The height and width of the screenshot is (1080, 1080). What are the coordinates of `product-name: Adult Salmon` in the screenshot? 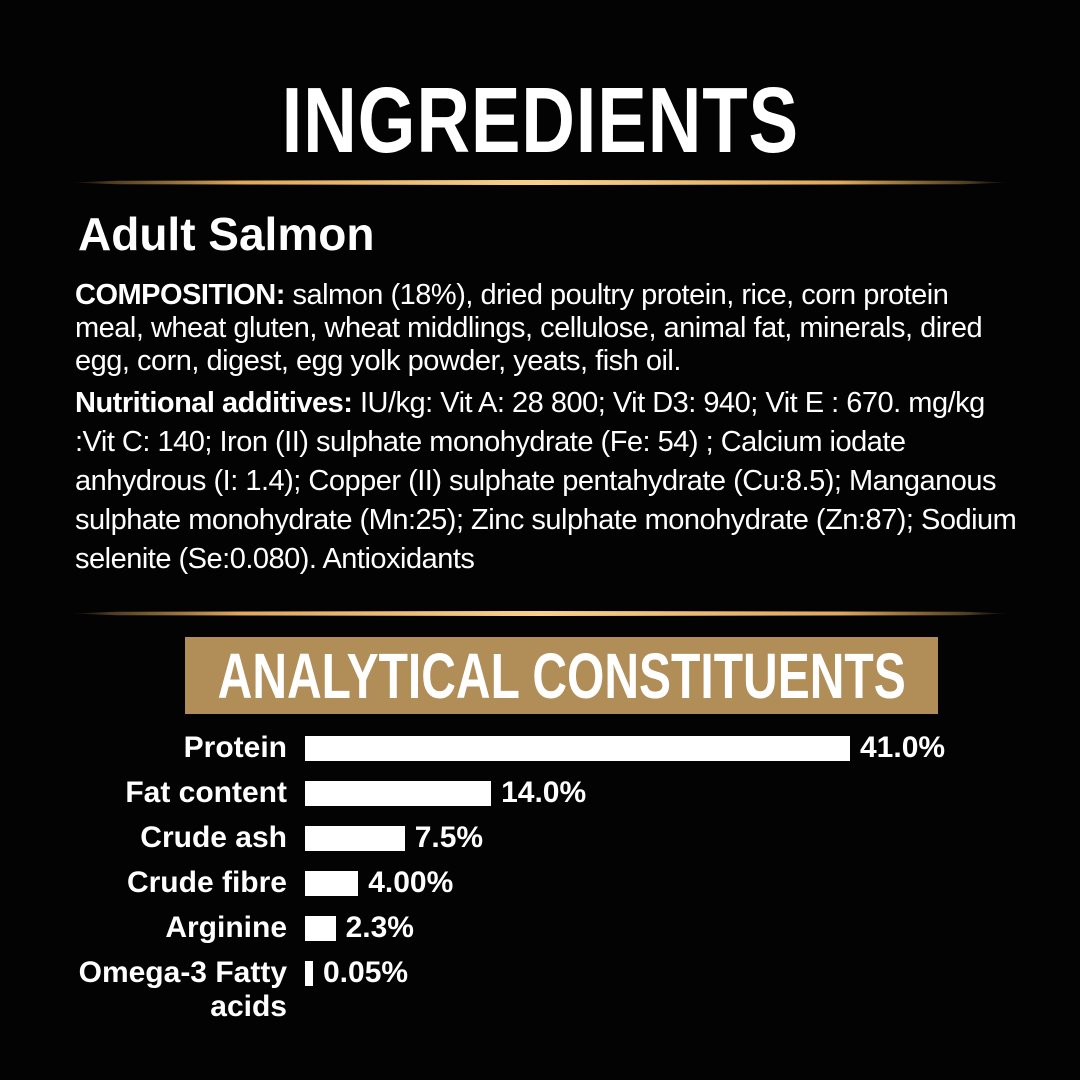 It's located at (226, 234).